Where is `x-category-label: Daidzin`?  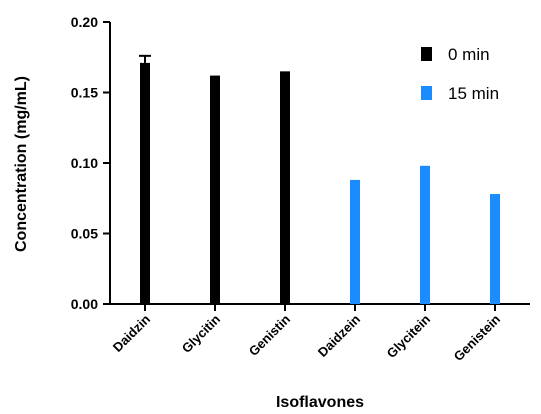 x-category-label: Daidzin is located at coordinates (131, 332).